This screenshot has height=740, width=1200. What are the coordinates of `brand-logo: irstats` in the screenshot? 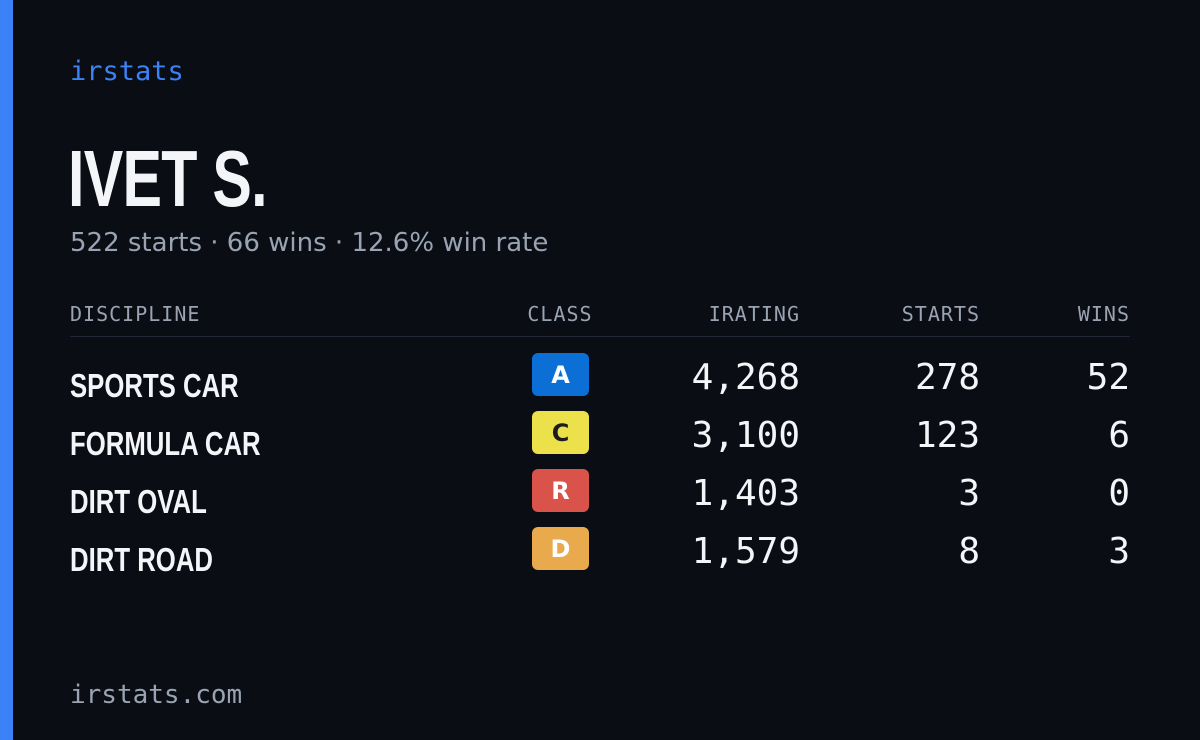 It's located at (127, 71).